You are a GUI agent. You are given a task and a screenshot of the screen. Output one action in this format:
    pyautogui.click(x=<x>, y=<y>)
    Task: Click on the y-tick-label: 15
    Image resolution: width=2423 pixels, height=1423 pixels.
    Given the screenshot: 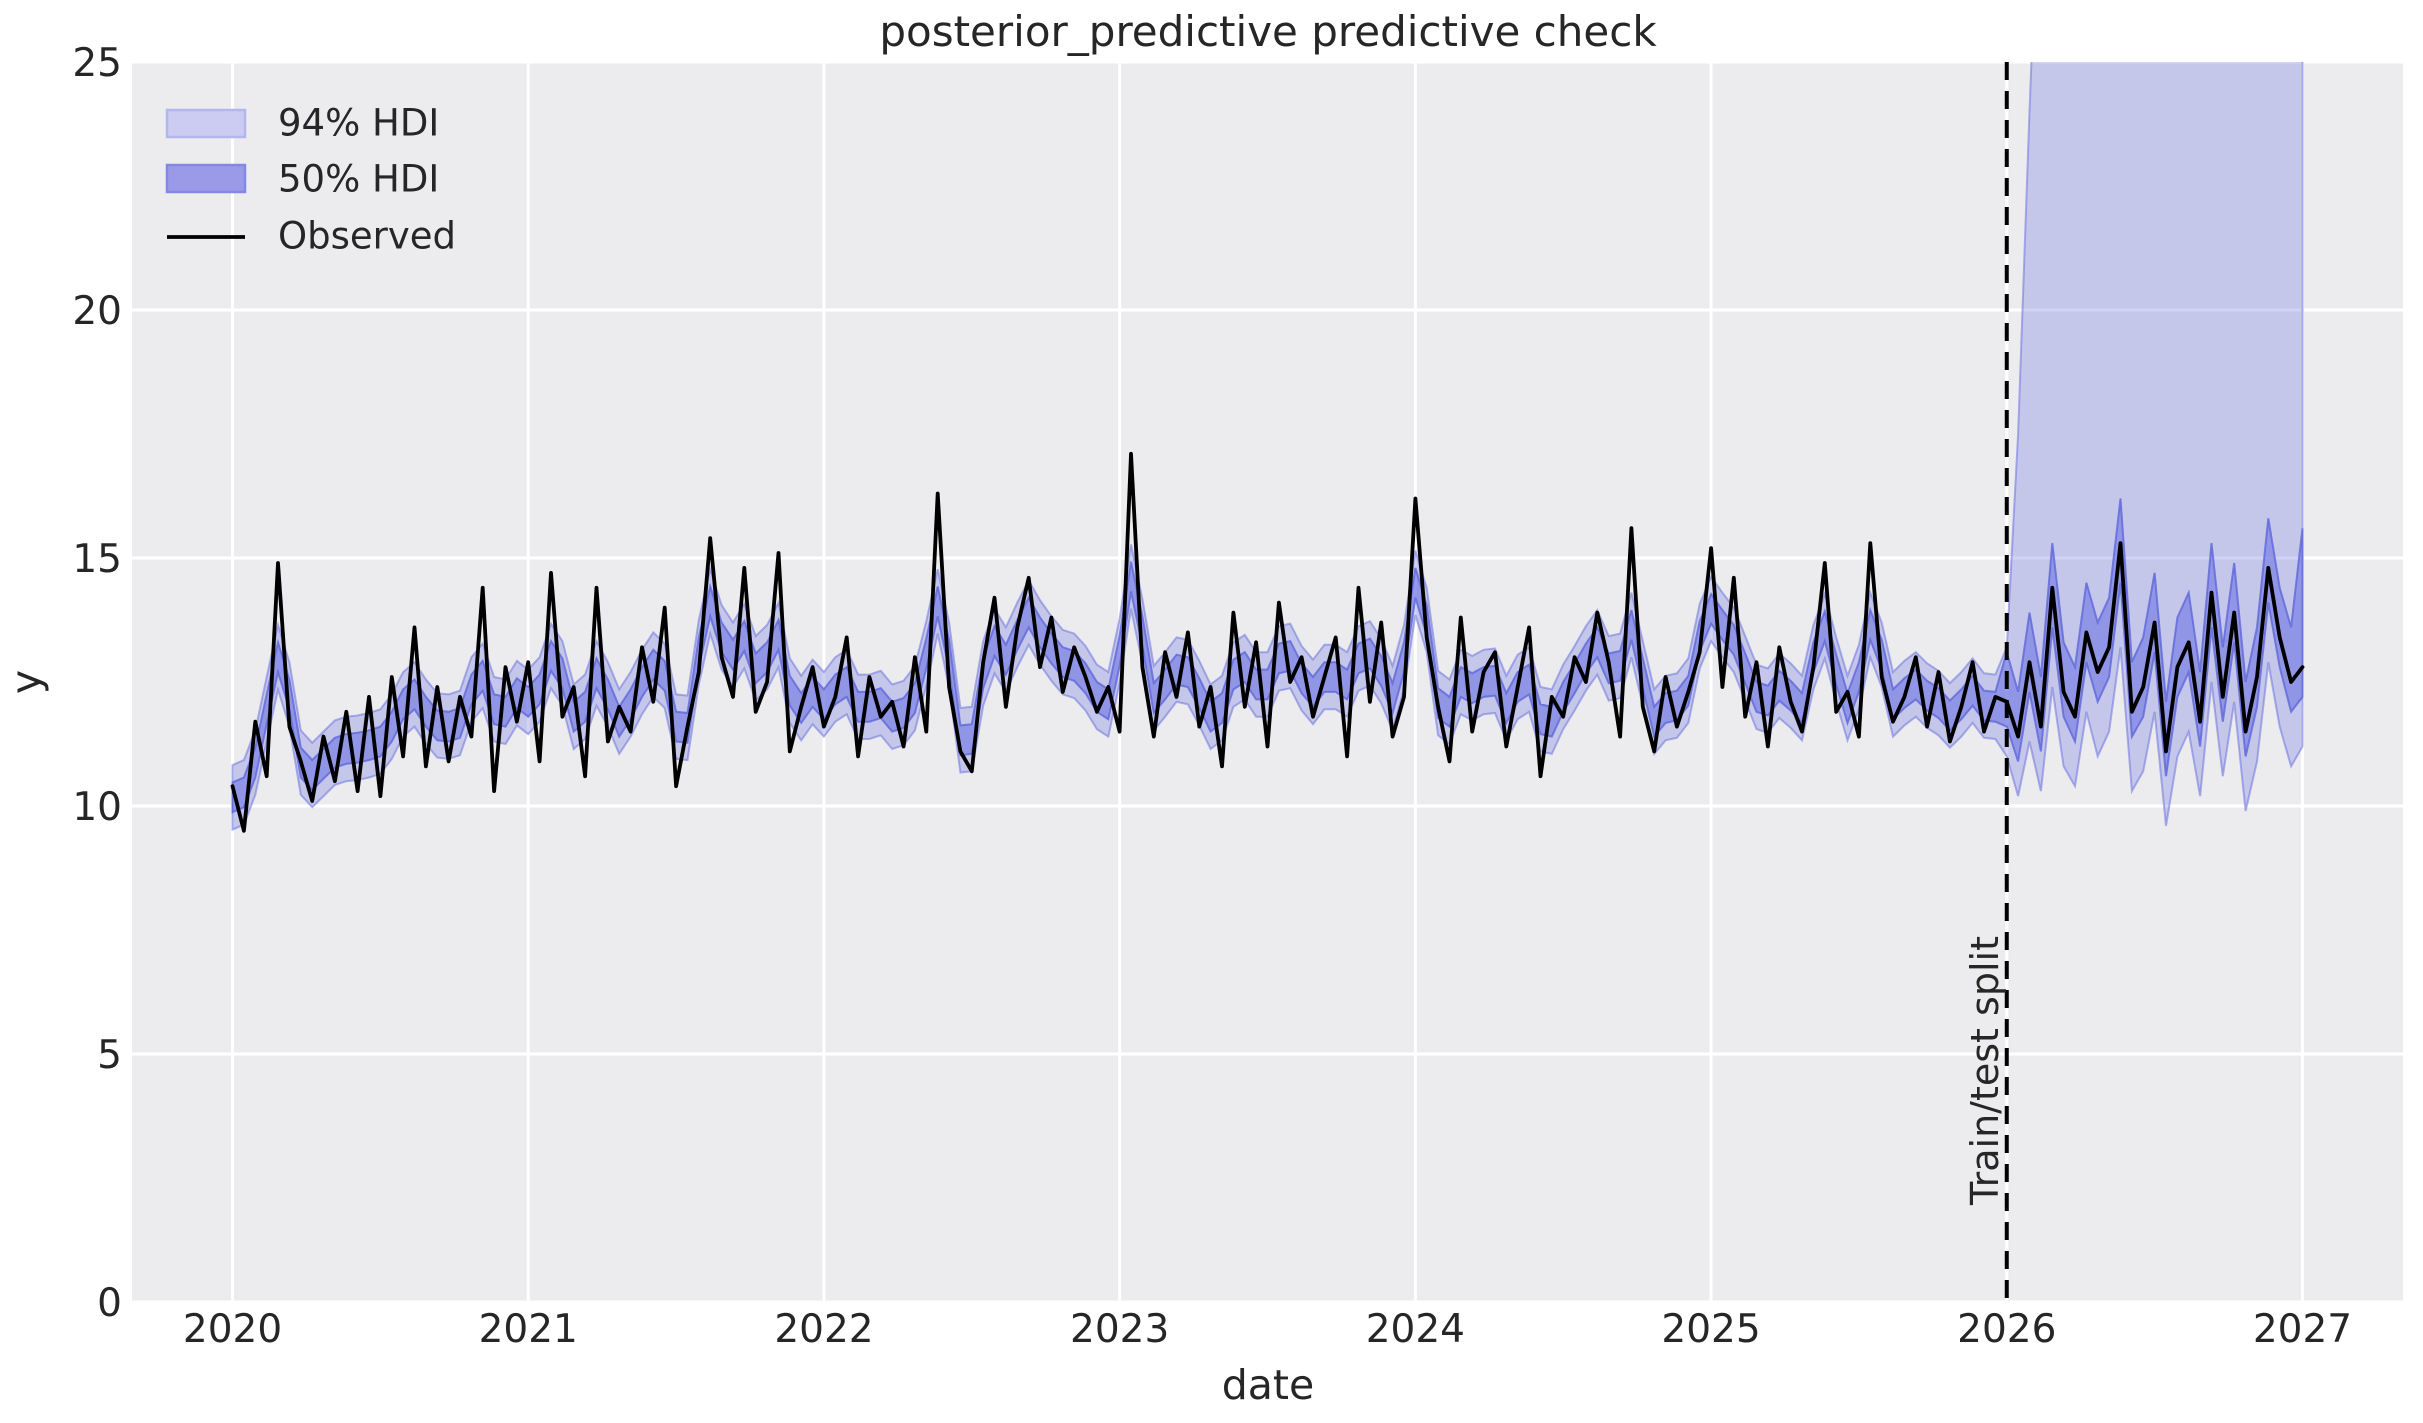 What is the action you would take?
    pyautogui.click(x=97, y=559)
    